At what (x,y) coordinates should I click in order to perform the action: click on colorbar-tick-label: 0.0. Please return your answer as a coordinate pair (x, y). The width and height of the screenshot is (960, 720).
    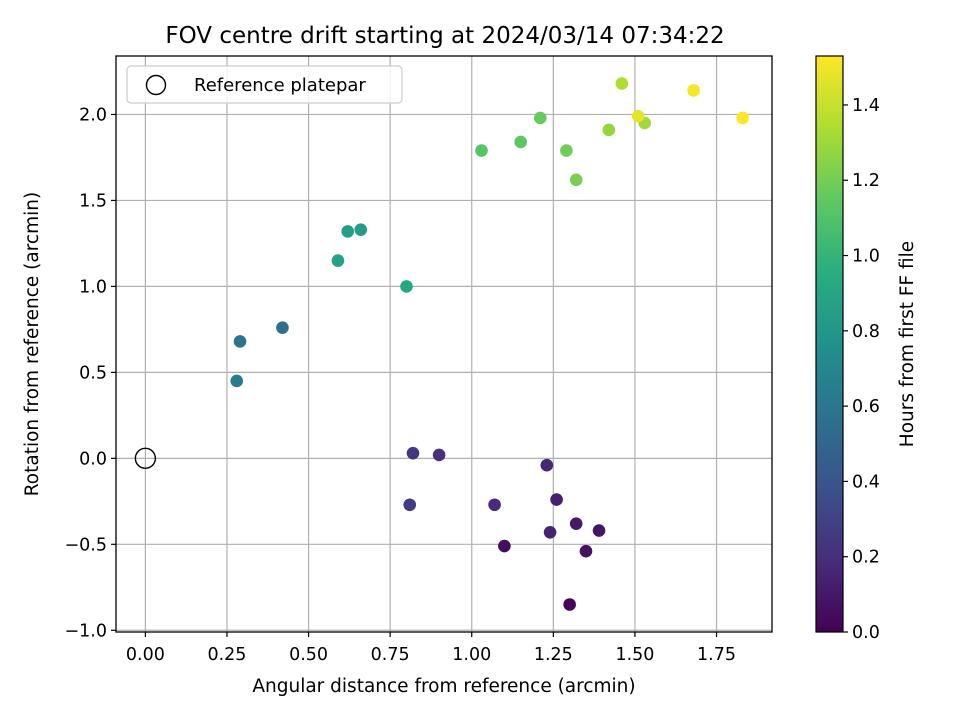
    Looking at the image, I should click on (866, 633).